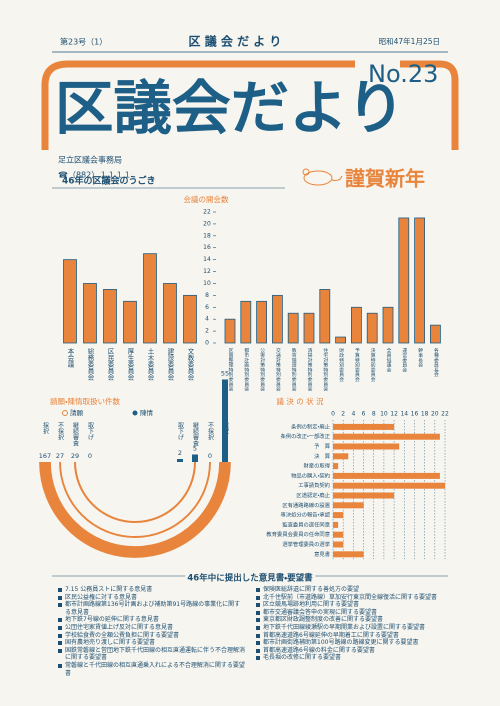 The image size is (500, 706). Describe the element at coordinates (207, 295) in the screenshot. I see `y-tick-label: 8` at that location.